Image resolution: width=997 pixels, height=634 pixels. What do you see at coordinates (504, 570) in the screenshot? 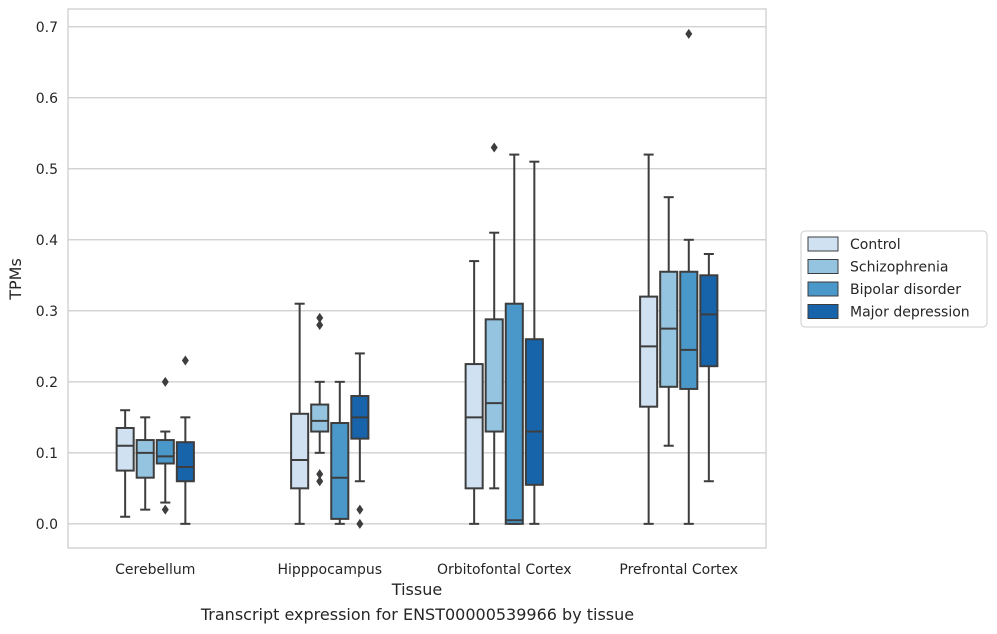
I see `x-tick-label: Orbitofontal Cortex` at bounding box center [504, 570].